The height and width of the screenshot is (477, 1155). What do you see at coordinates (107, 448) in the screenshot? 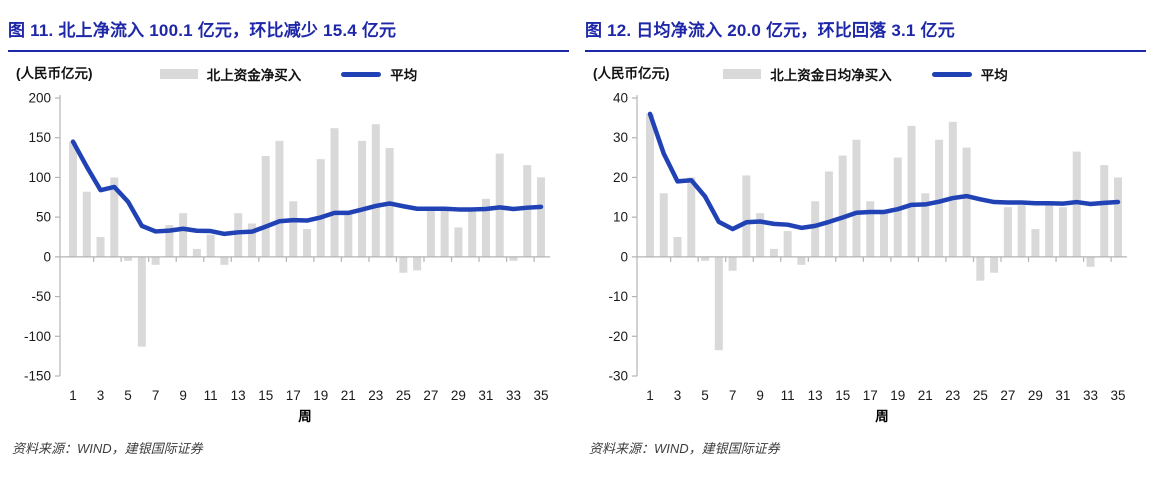
I see `figure-11-source: 资料来源：WIND，建银国际证券` at bounding box center [107, 448].